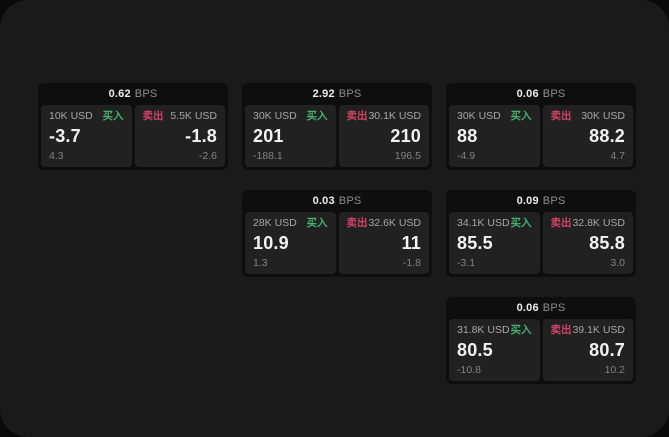 Image resolution: width=669 pixels, height=437 pixels. What do you see at coordinates (86, 136) in the screenshot?
I see `buy-tile: 10K USD 买入 -3.7 4.3` at bounding box center [86, 136].